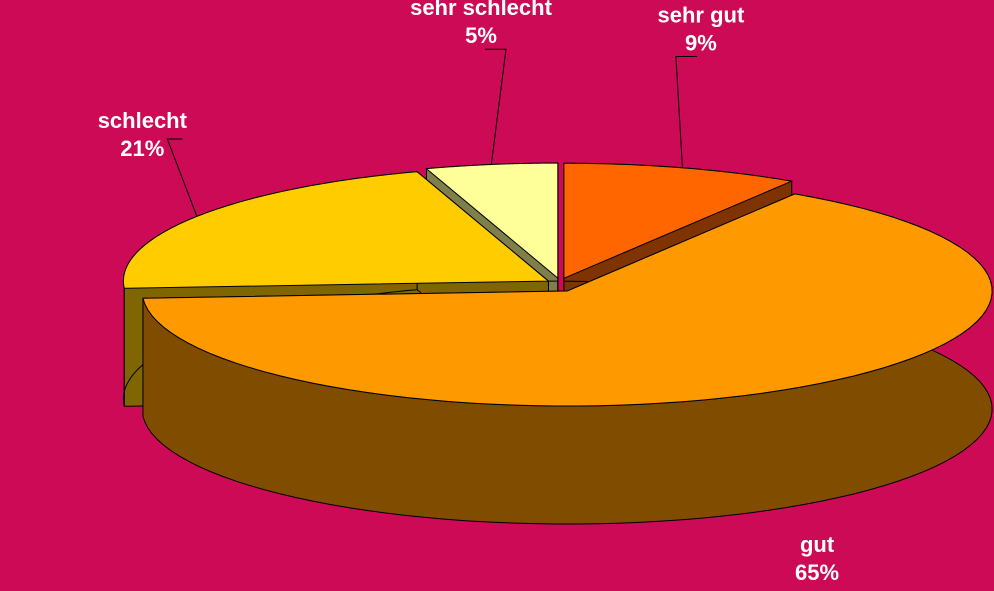 This screenshot has height=591, width=994. Describe the element at coordinates (817, 572) in the screenshot. I see `data-label-value: 65%` at that location.